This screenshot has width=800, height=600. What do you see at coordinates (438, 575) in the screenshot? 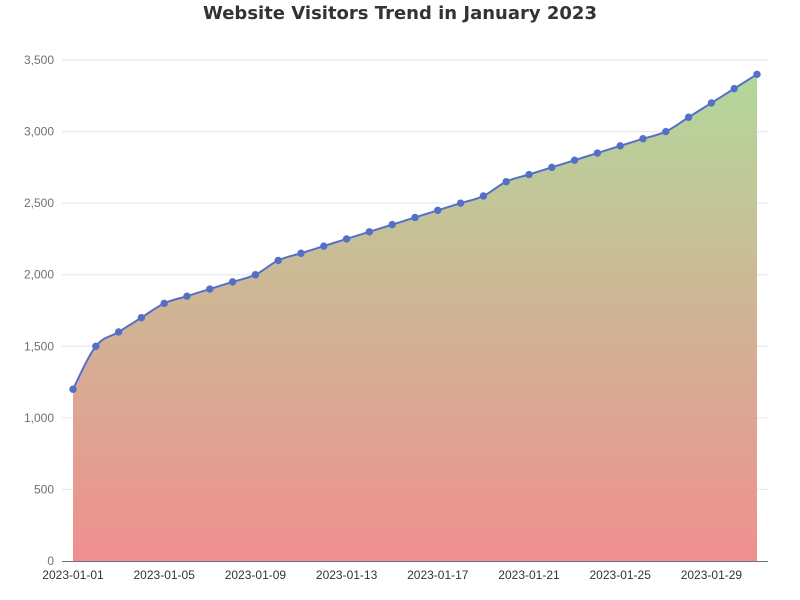
I see `x-tick-label: 2023-01-17` at bounding box center [438, 575].